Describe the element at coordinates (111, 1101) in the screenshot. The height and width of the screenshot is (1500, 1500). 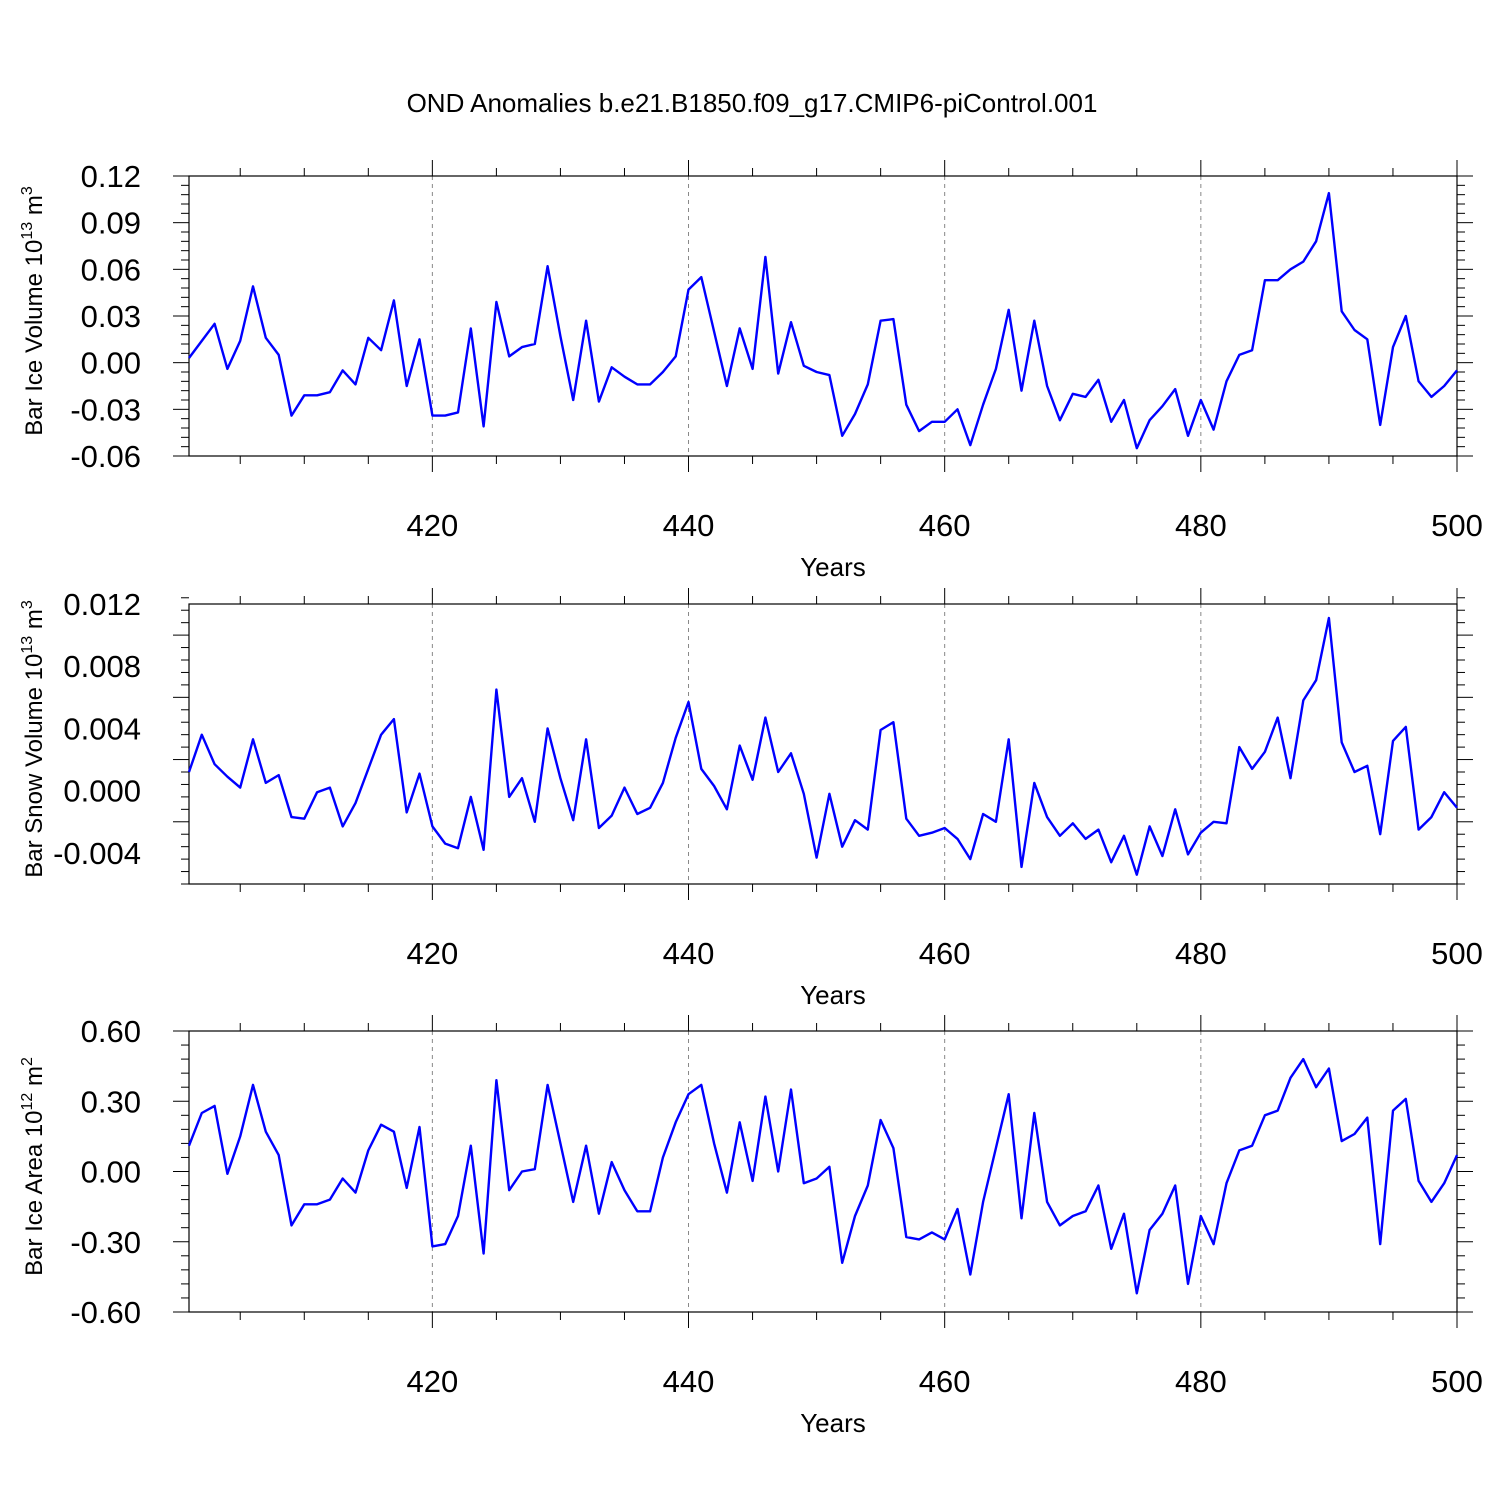
I see `y-tick-label: 0.30` at that location.